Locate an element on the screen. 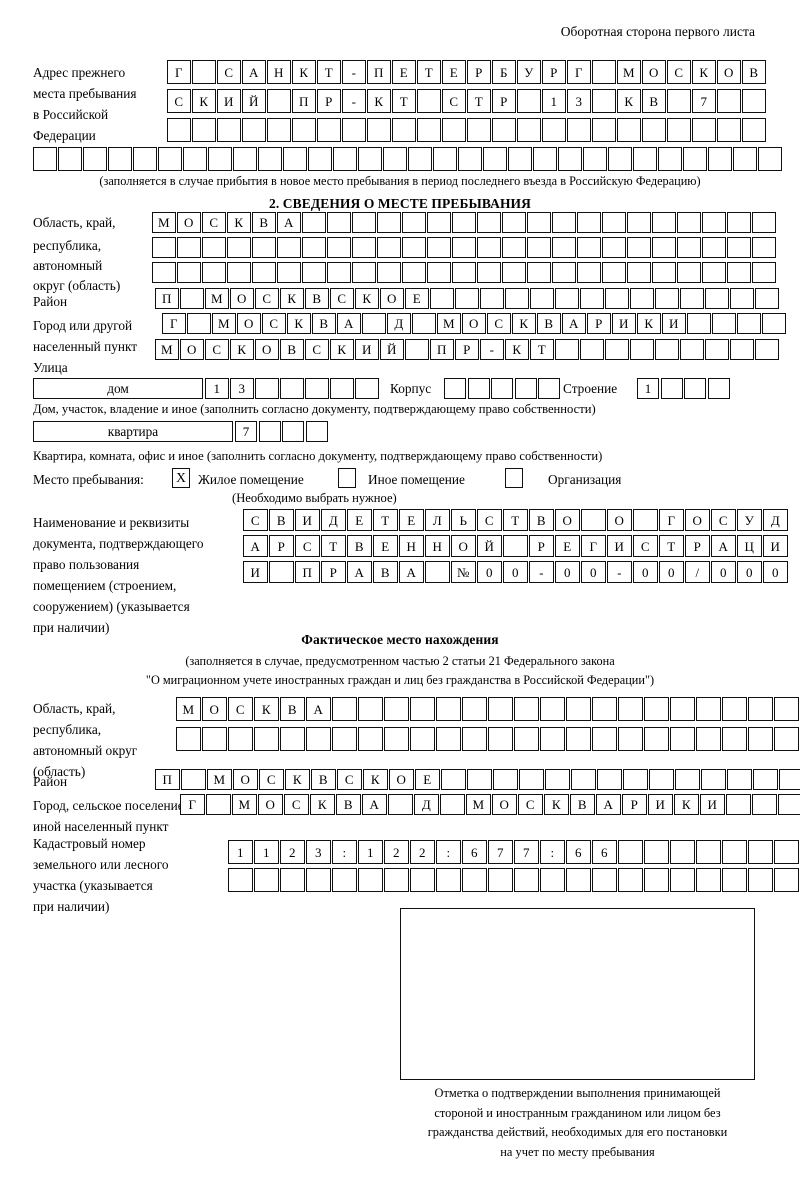 The width and height of the screenshot is (800, 1180). city-cell-4: О is located at coordinates (249, 323).